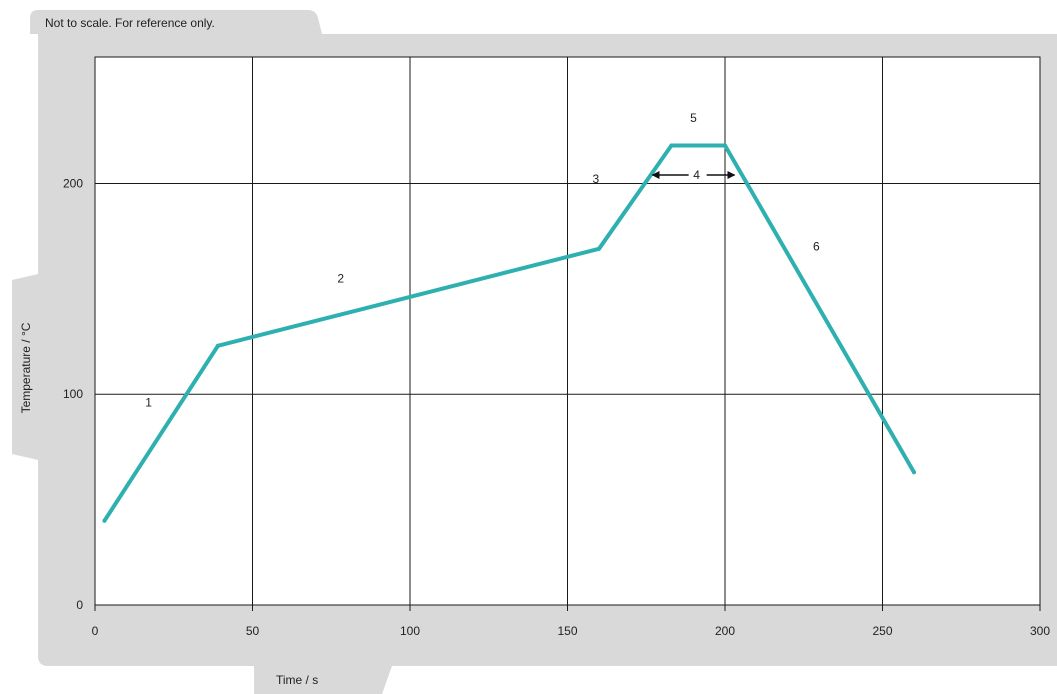 The image size is (1057, 694). I want to click on x-tick-label: 200, so click(725, 631).